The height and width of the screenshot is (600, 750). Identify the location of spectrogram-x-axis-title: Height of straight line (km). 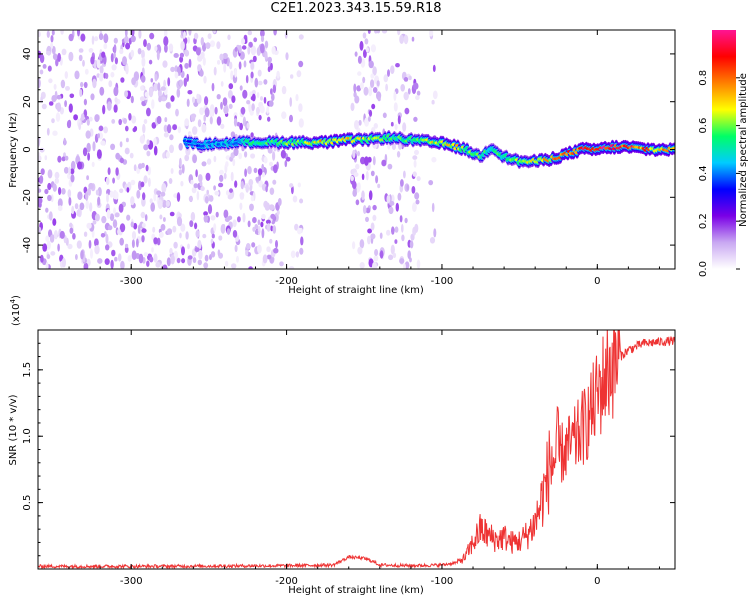
(356, 290).